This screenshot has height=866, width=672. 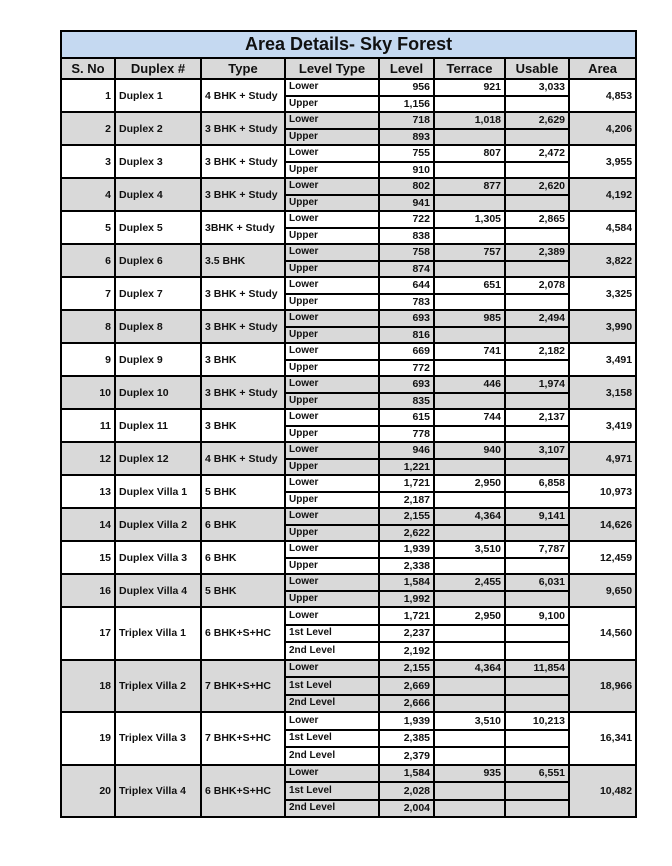 I want to click on sno-cell: 1, so click(x=88, y=95).